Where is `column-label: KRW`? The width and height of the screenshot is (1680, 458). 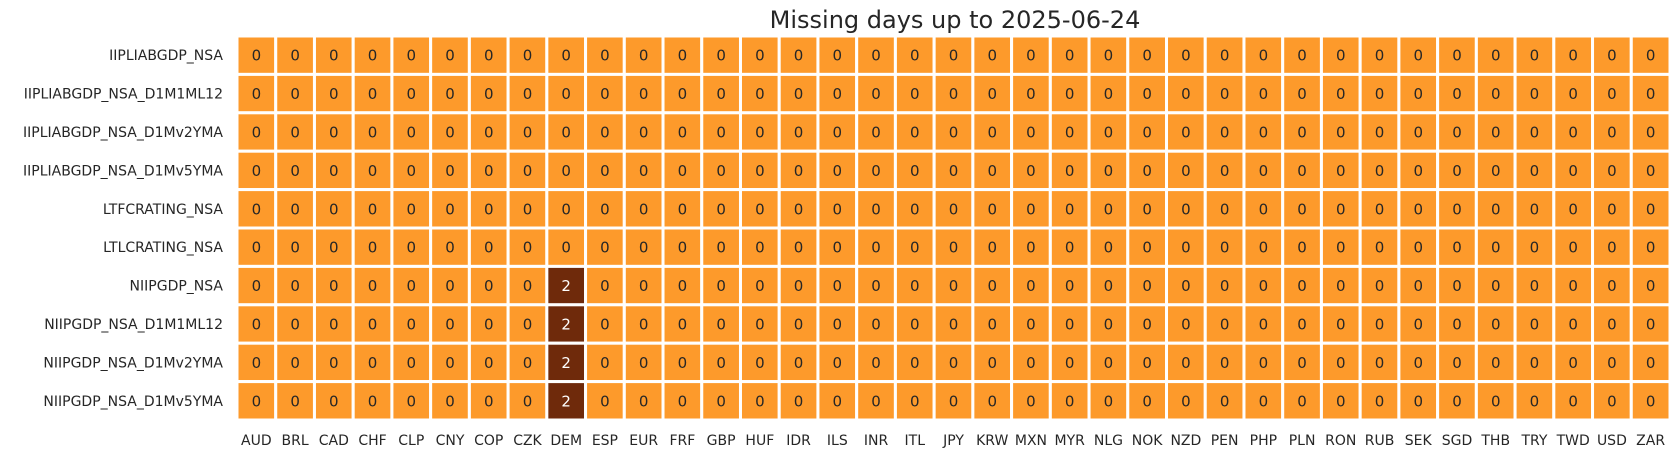 column-label: KRW is located at coordinates (992, 441).